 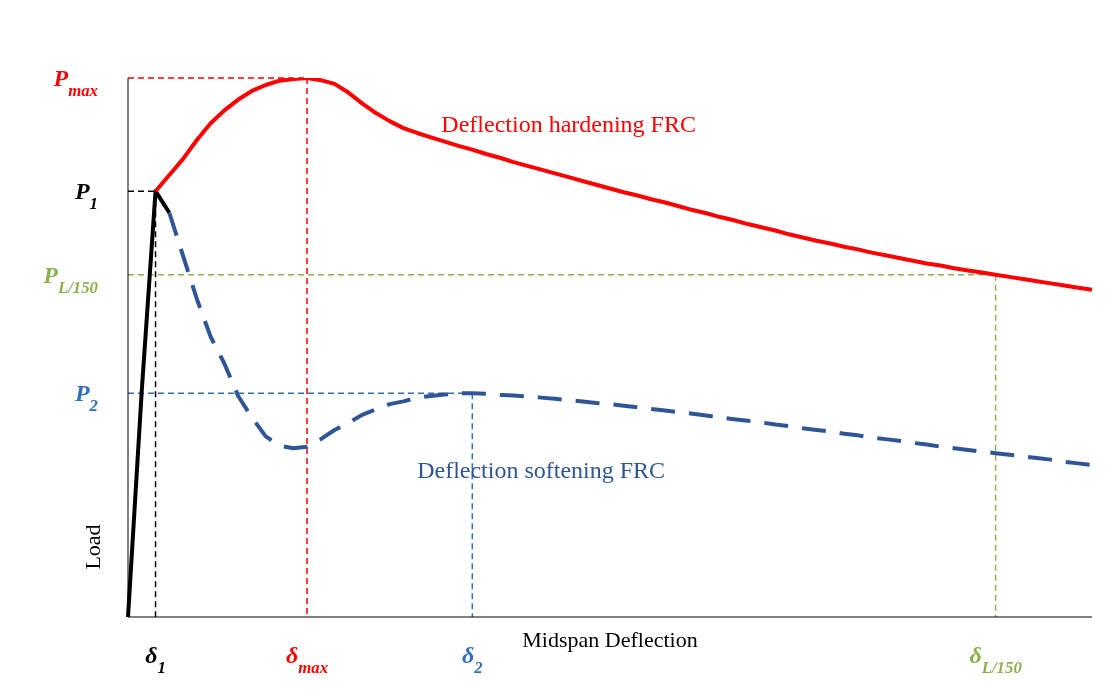 I want to click on x-axis-title: Midspan Deflection, so click(x=610, y=639).